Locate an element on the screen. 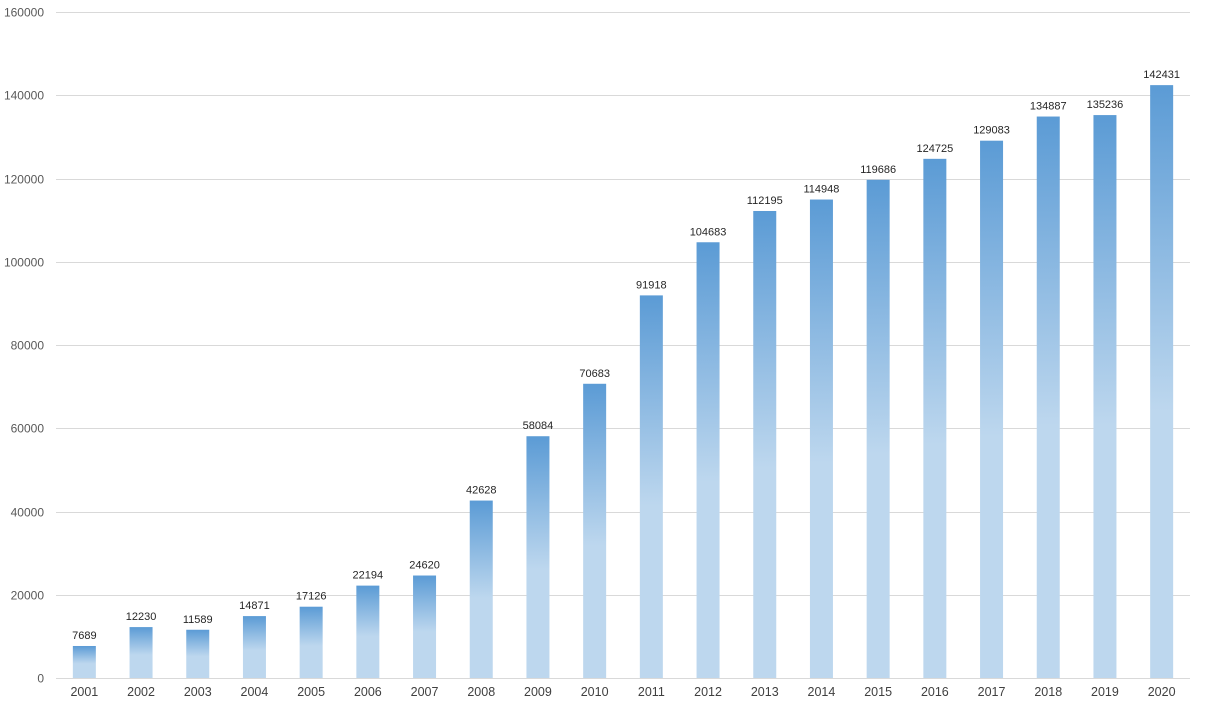 The width and height of the screenshot is (1226, 719). bar-2016 is located at coordinates (935, 418).